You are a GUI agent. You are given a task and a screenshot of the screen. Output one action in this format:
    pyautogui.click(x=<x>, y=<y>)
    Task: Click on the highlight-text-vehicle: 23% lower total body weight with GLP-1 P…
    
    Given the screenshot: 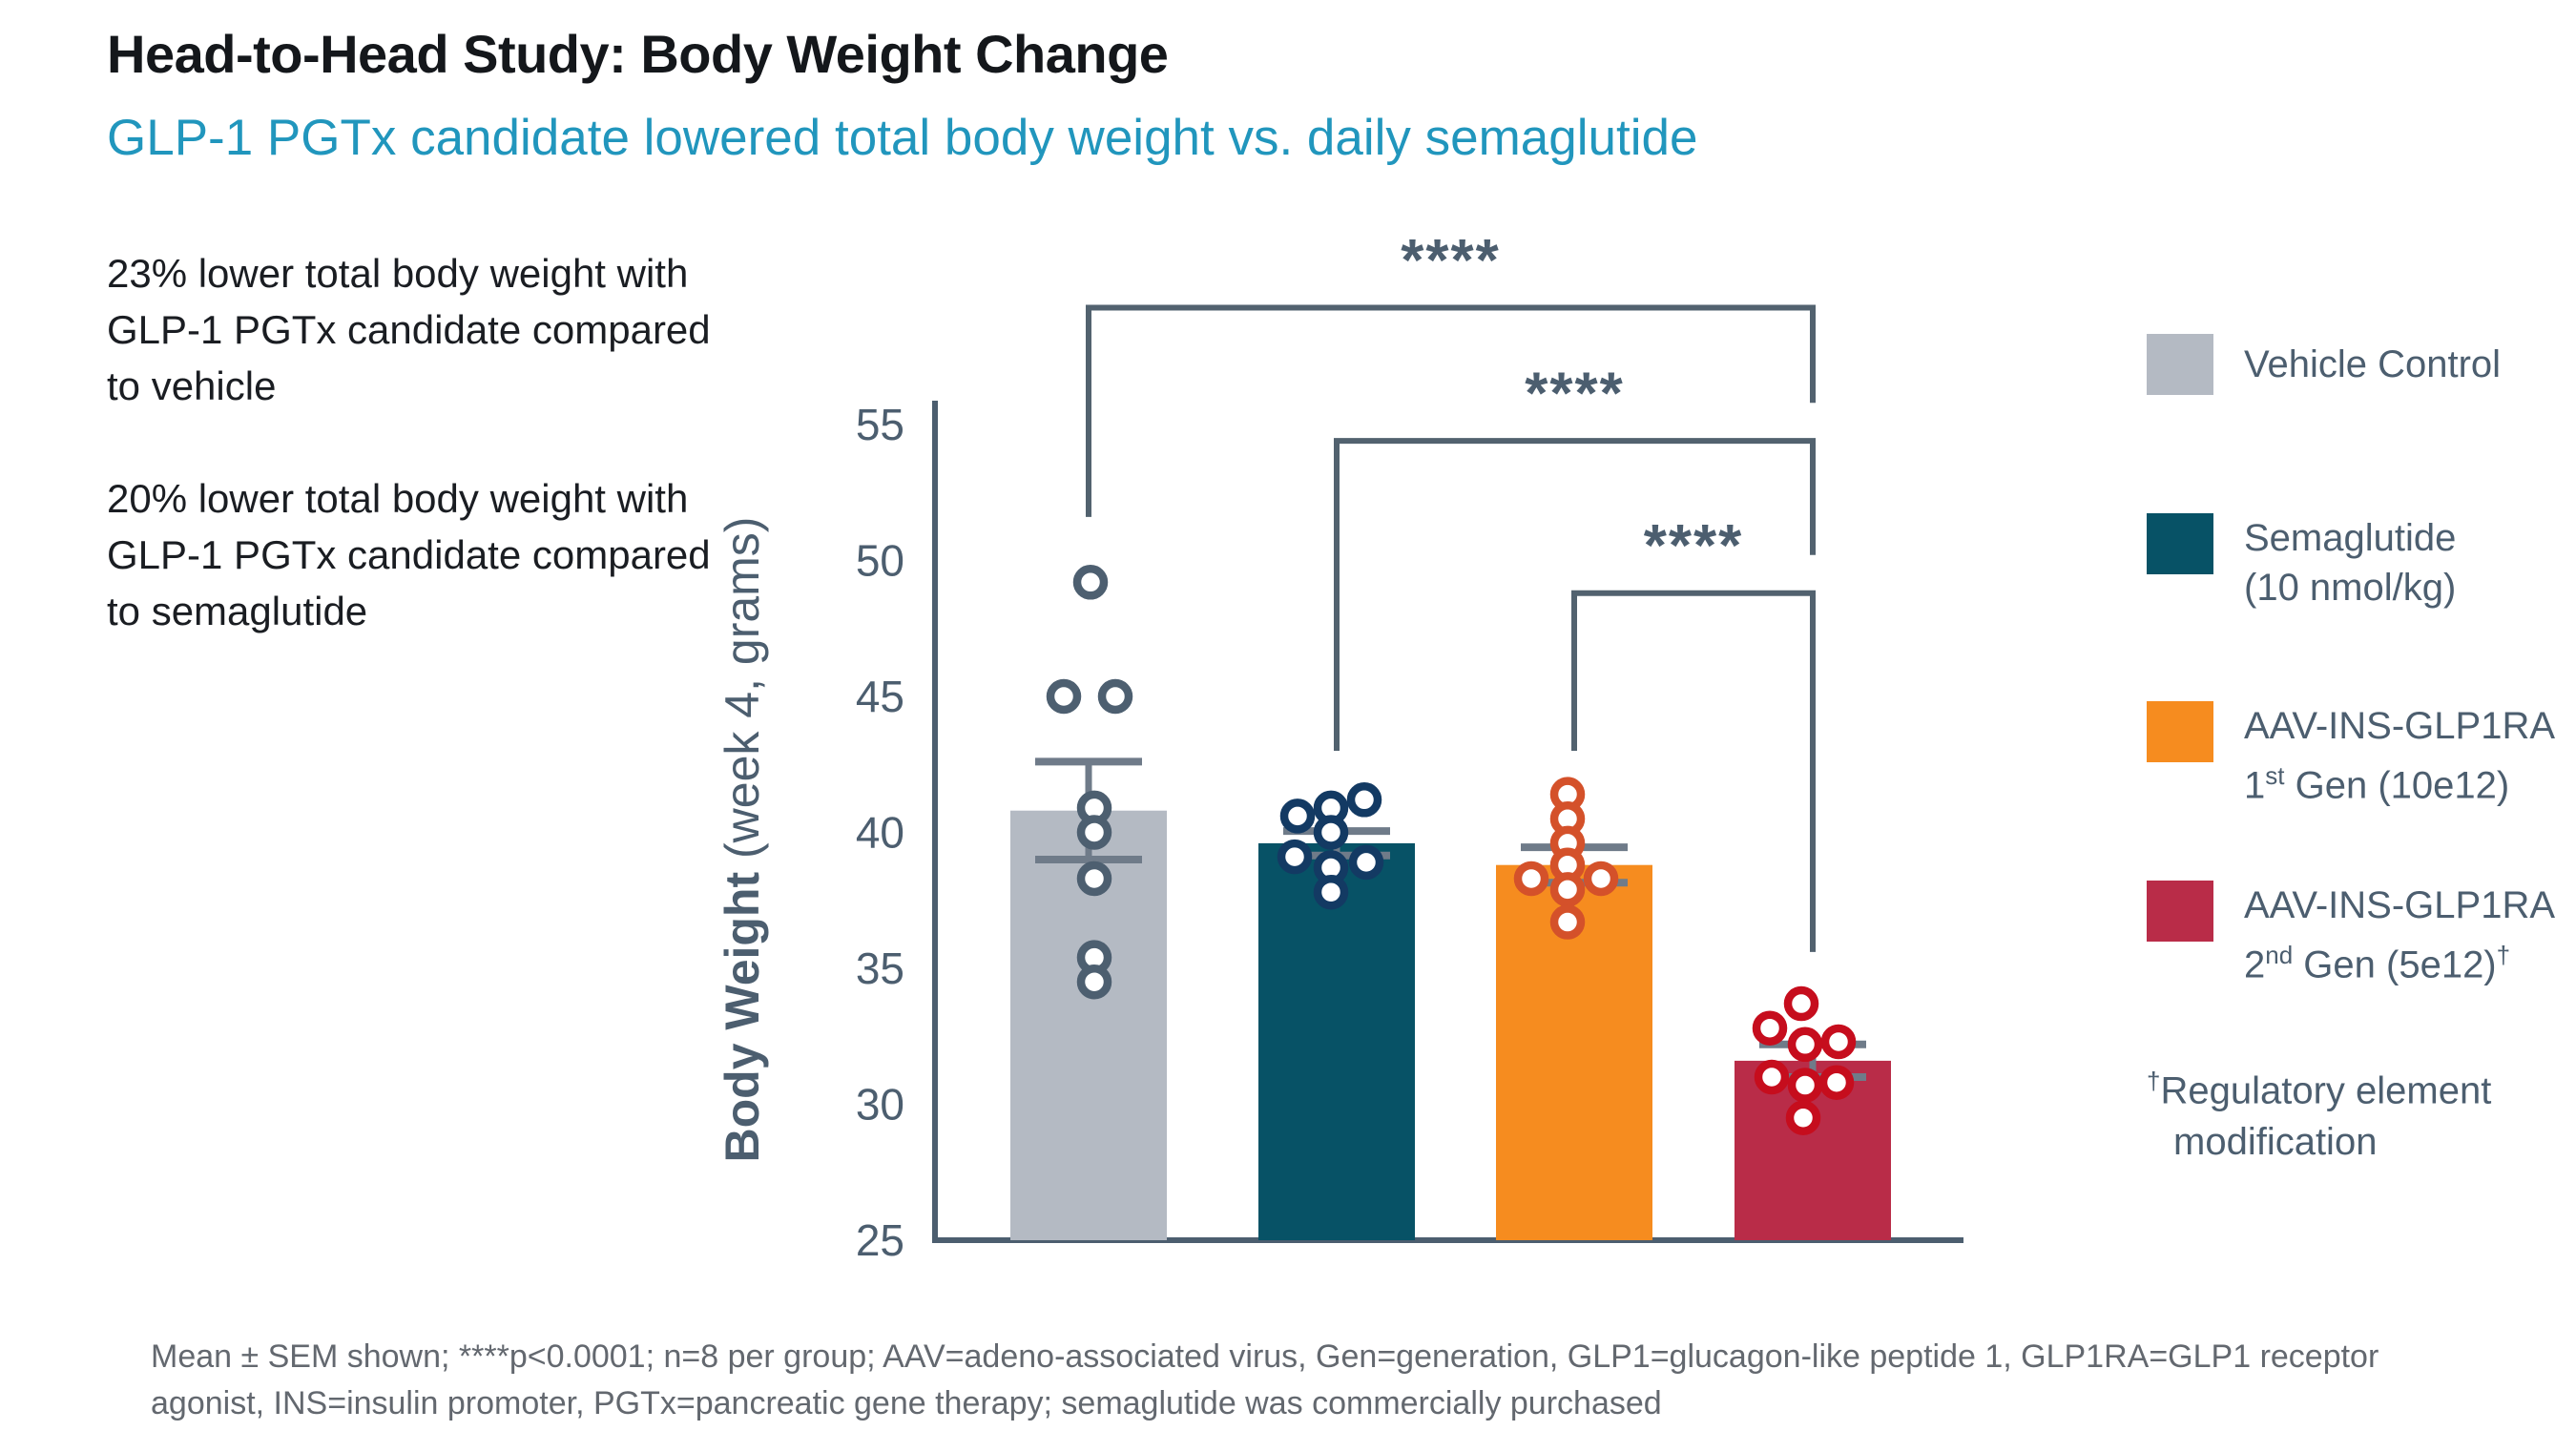 What is the action you would take?
    pyautogui.click(x=409, y=329)
    